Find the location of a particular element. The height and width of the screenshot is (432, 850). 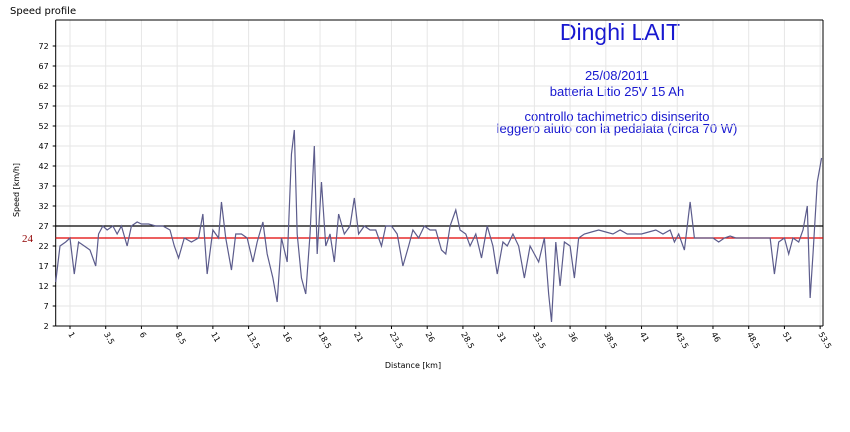

x-tick-label: 41 is located at coordinates (644, 337).